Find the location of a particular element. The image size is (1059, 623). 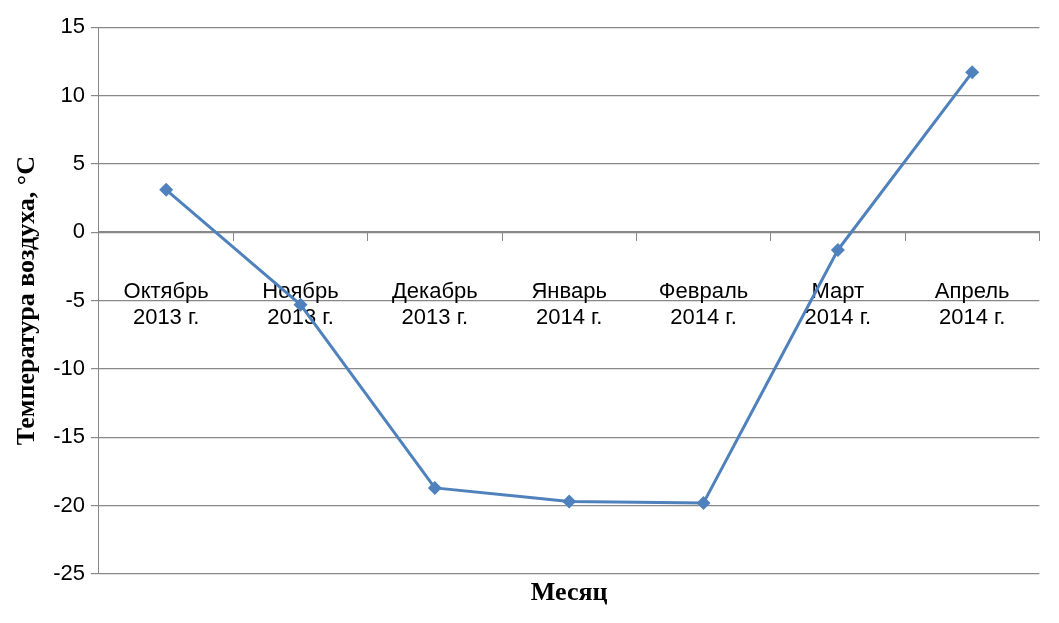

x-tick-label: Декабрь 2013 г. is located at coordinates (434, 303).